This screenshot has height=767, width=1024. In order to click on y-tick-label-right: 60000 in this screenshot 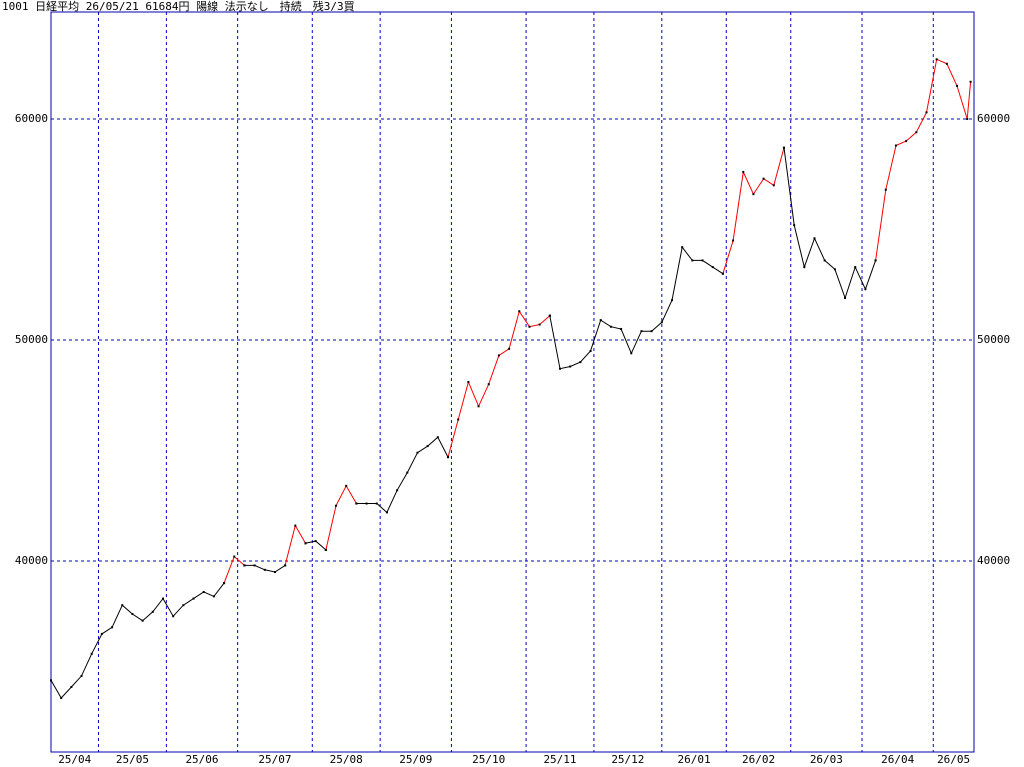, I will do `click(993, 118)`.